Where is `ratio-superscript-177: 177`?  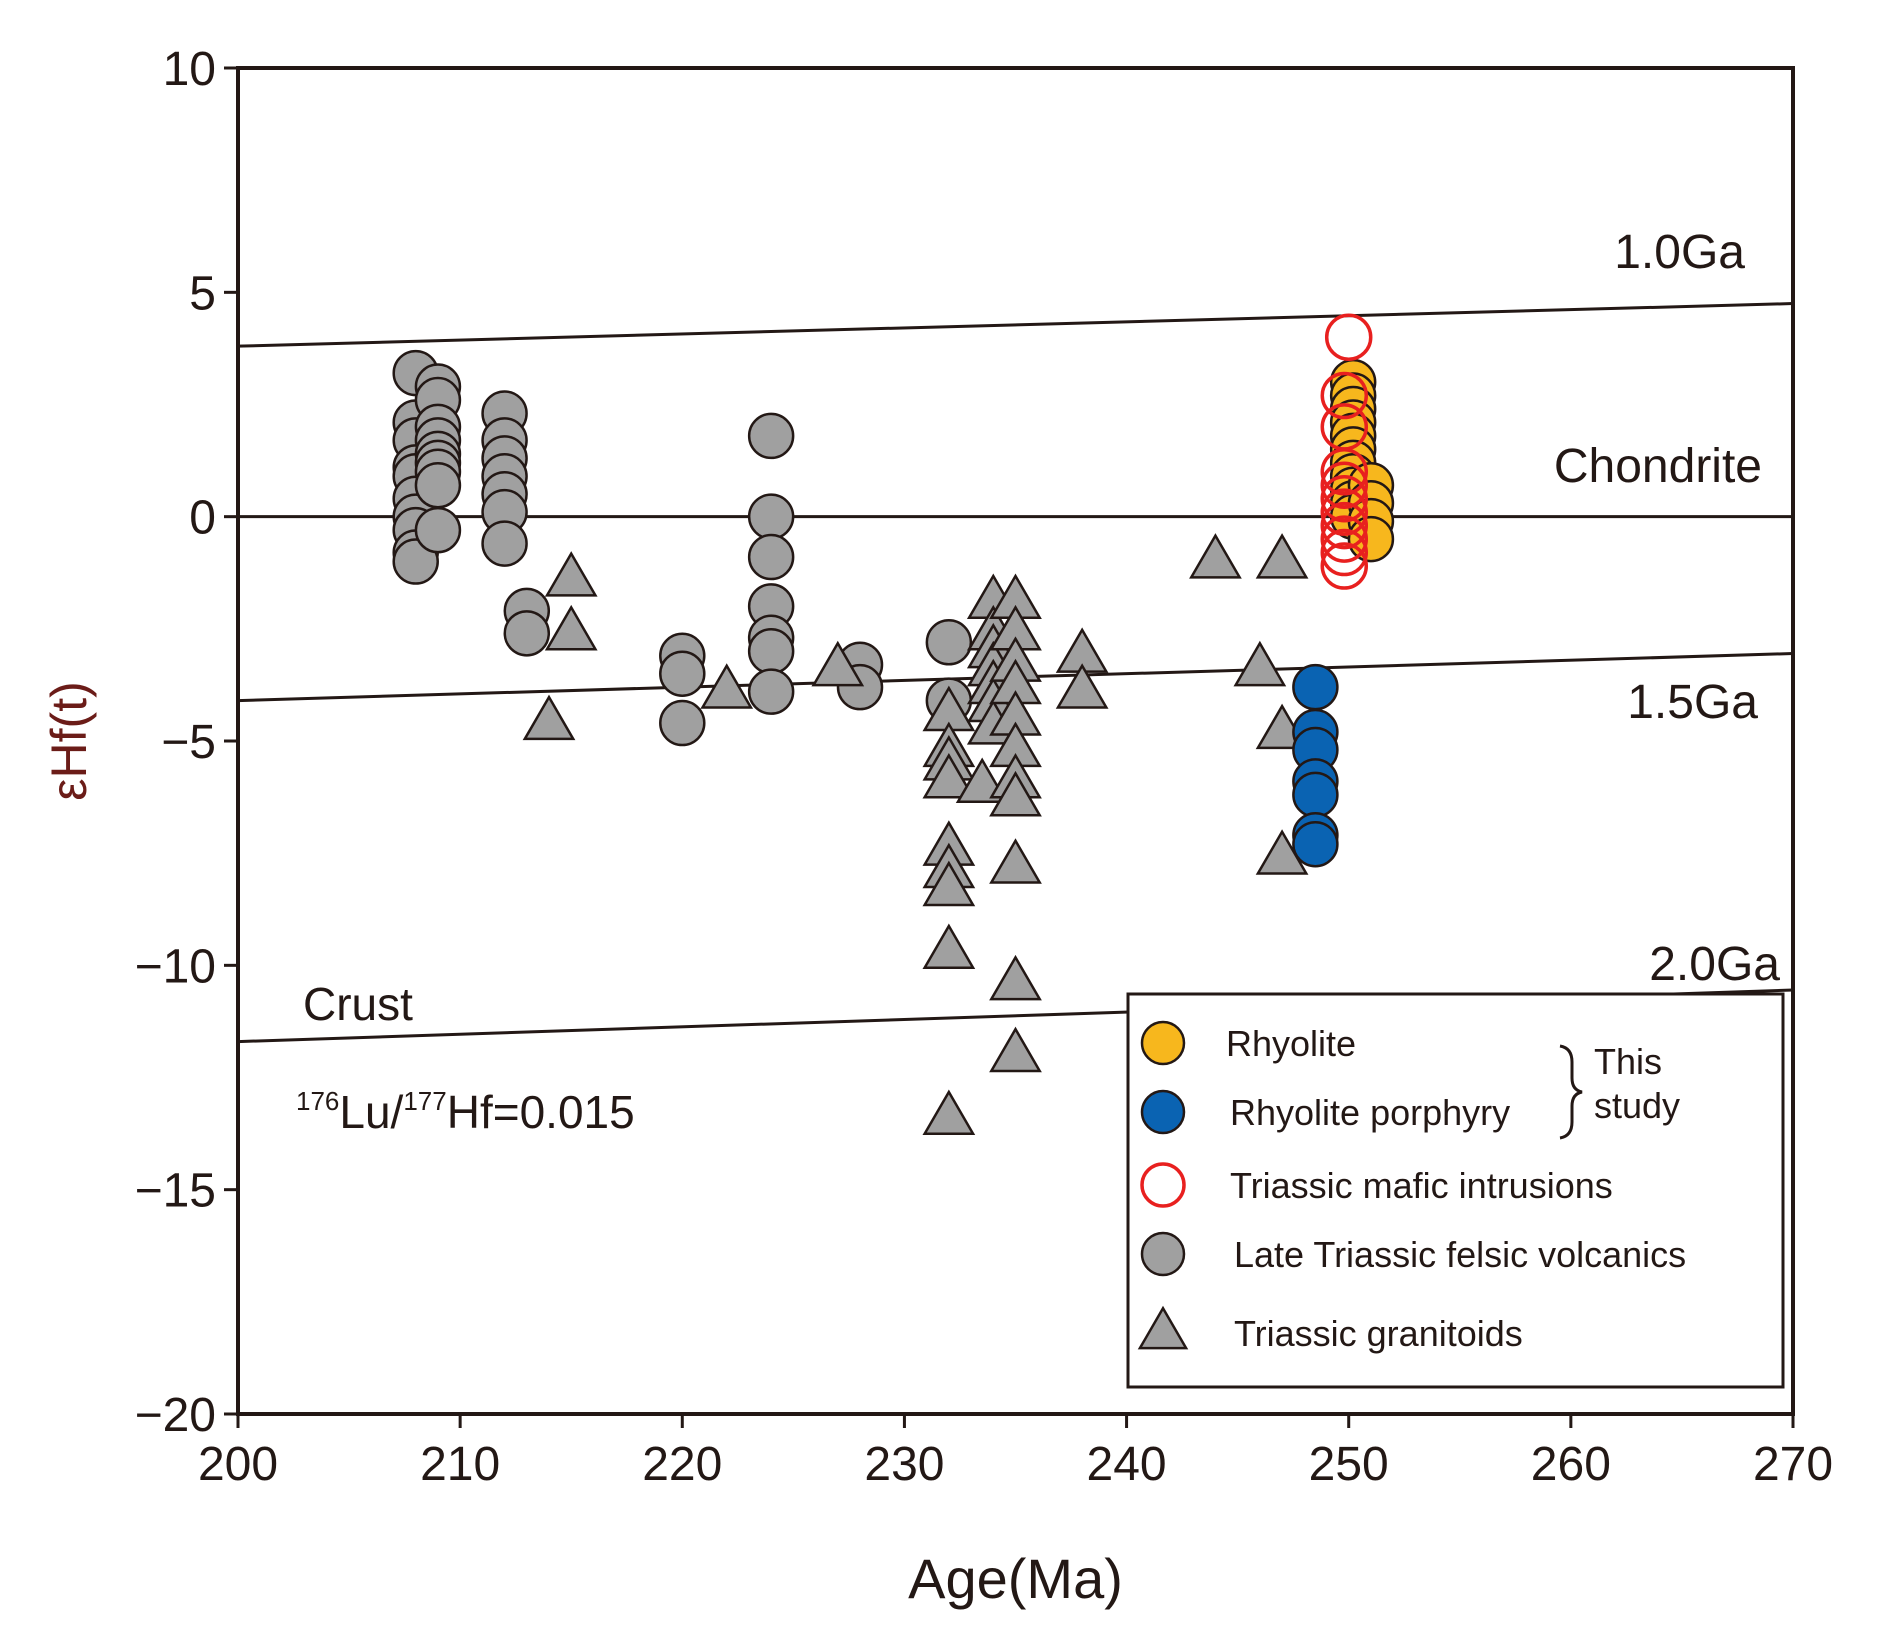 ratio-superscript-177: 177 is located at coordinates (424, 1101).